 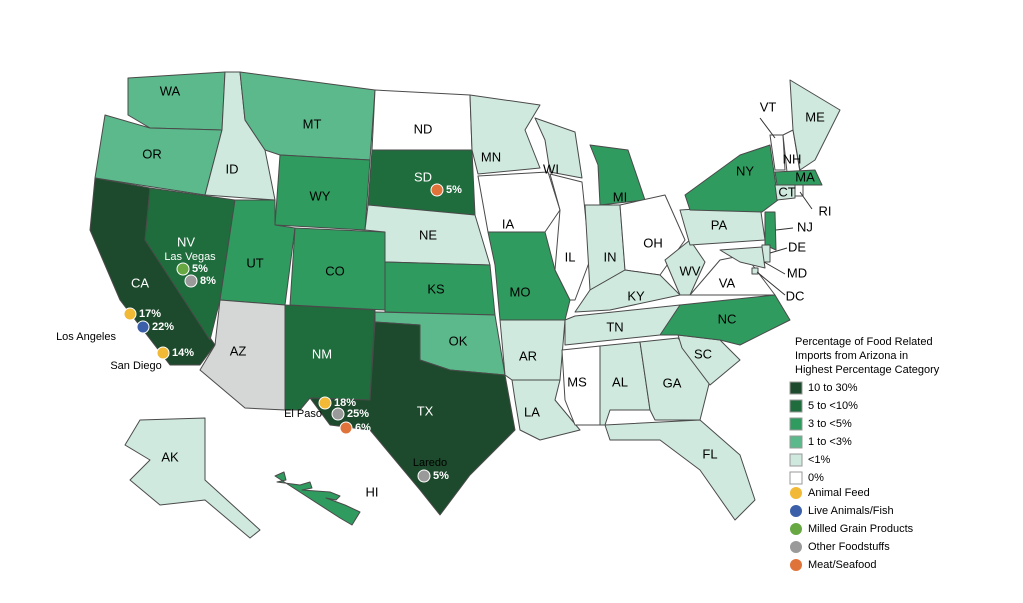 What do you see at coordinates (135, 366) in the screenshot?
I see `city-label: San Diego` at bounding box center [135, 366].